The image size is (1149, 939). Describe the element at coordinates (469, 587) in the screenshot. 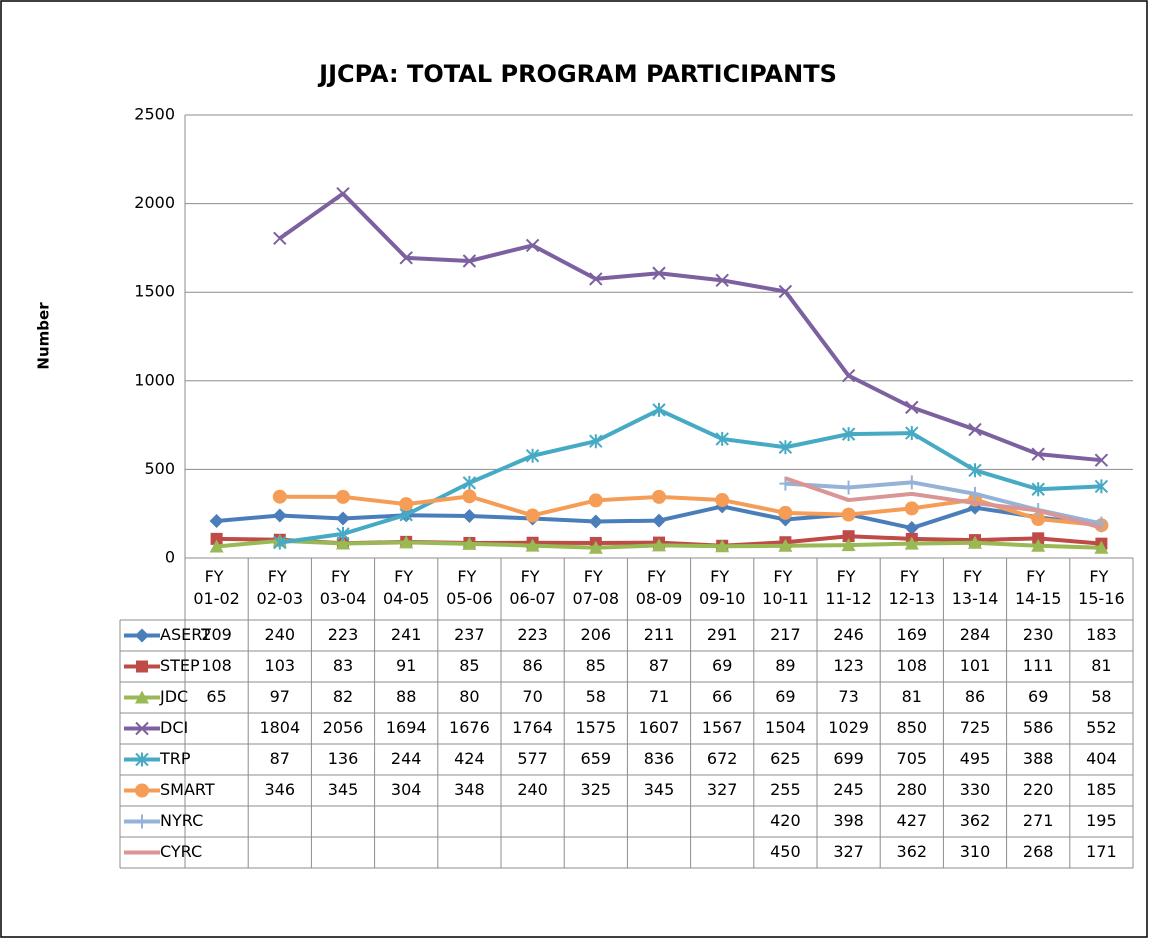

I see `x-tick-label: FY 05-06` at that location.